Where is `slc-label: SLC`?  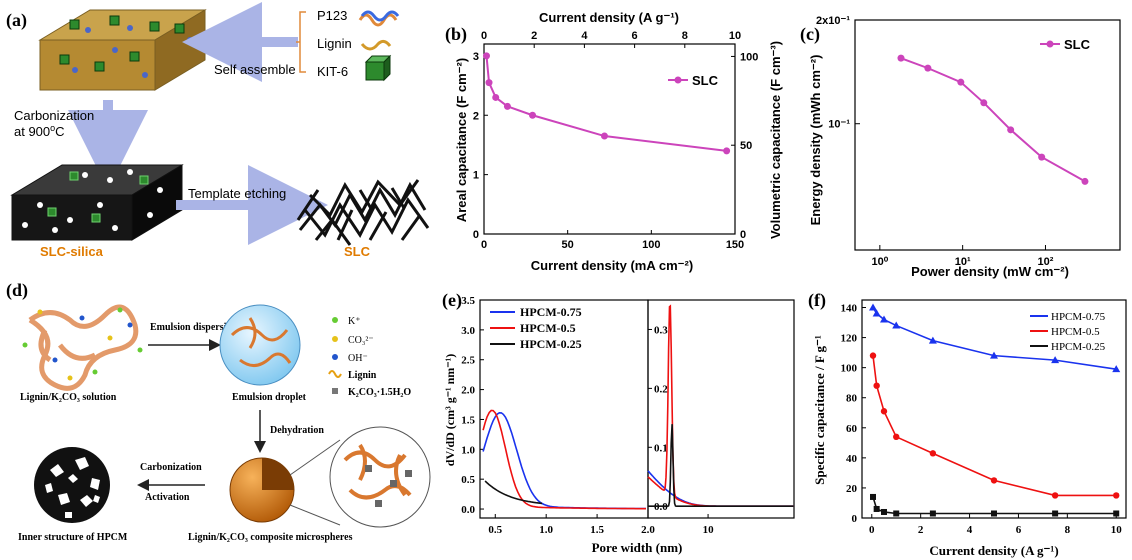
slc-label: SLC is located at coordinates (357, 251).